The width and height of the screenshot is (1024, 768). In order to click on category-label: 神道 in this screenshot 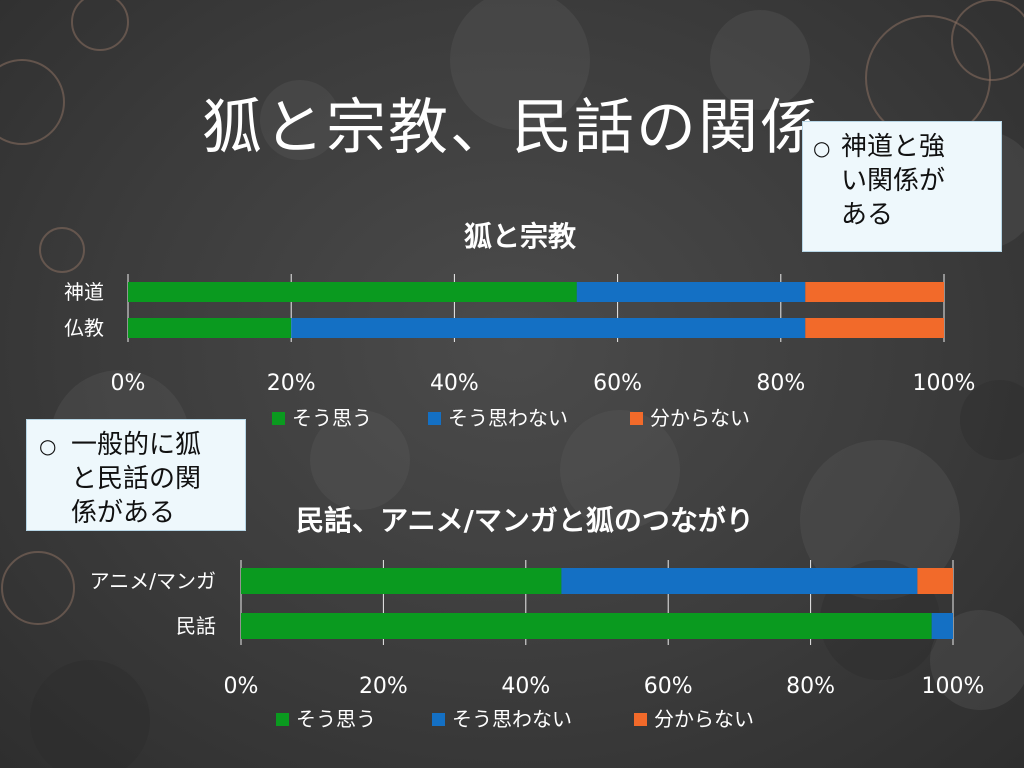, I will do `click(84, 292)`.